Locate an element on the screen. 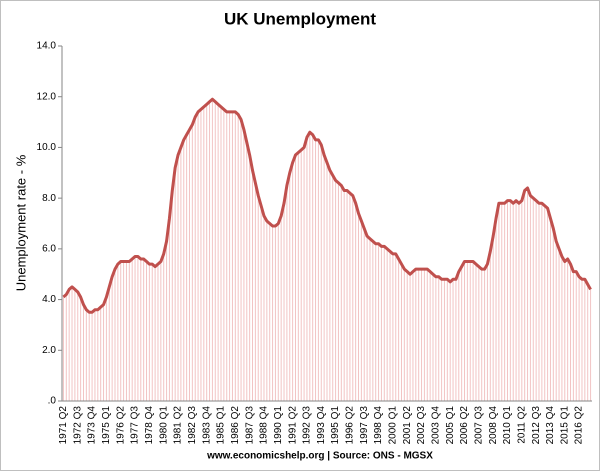 The width and height of the screenshot is (600, 471). x-tick-label: 1981 Q2 is located at coordinates (178, 425).